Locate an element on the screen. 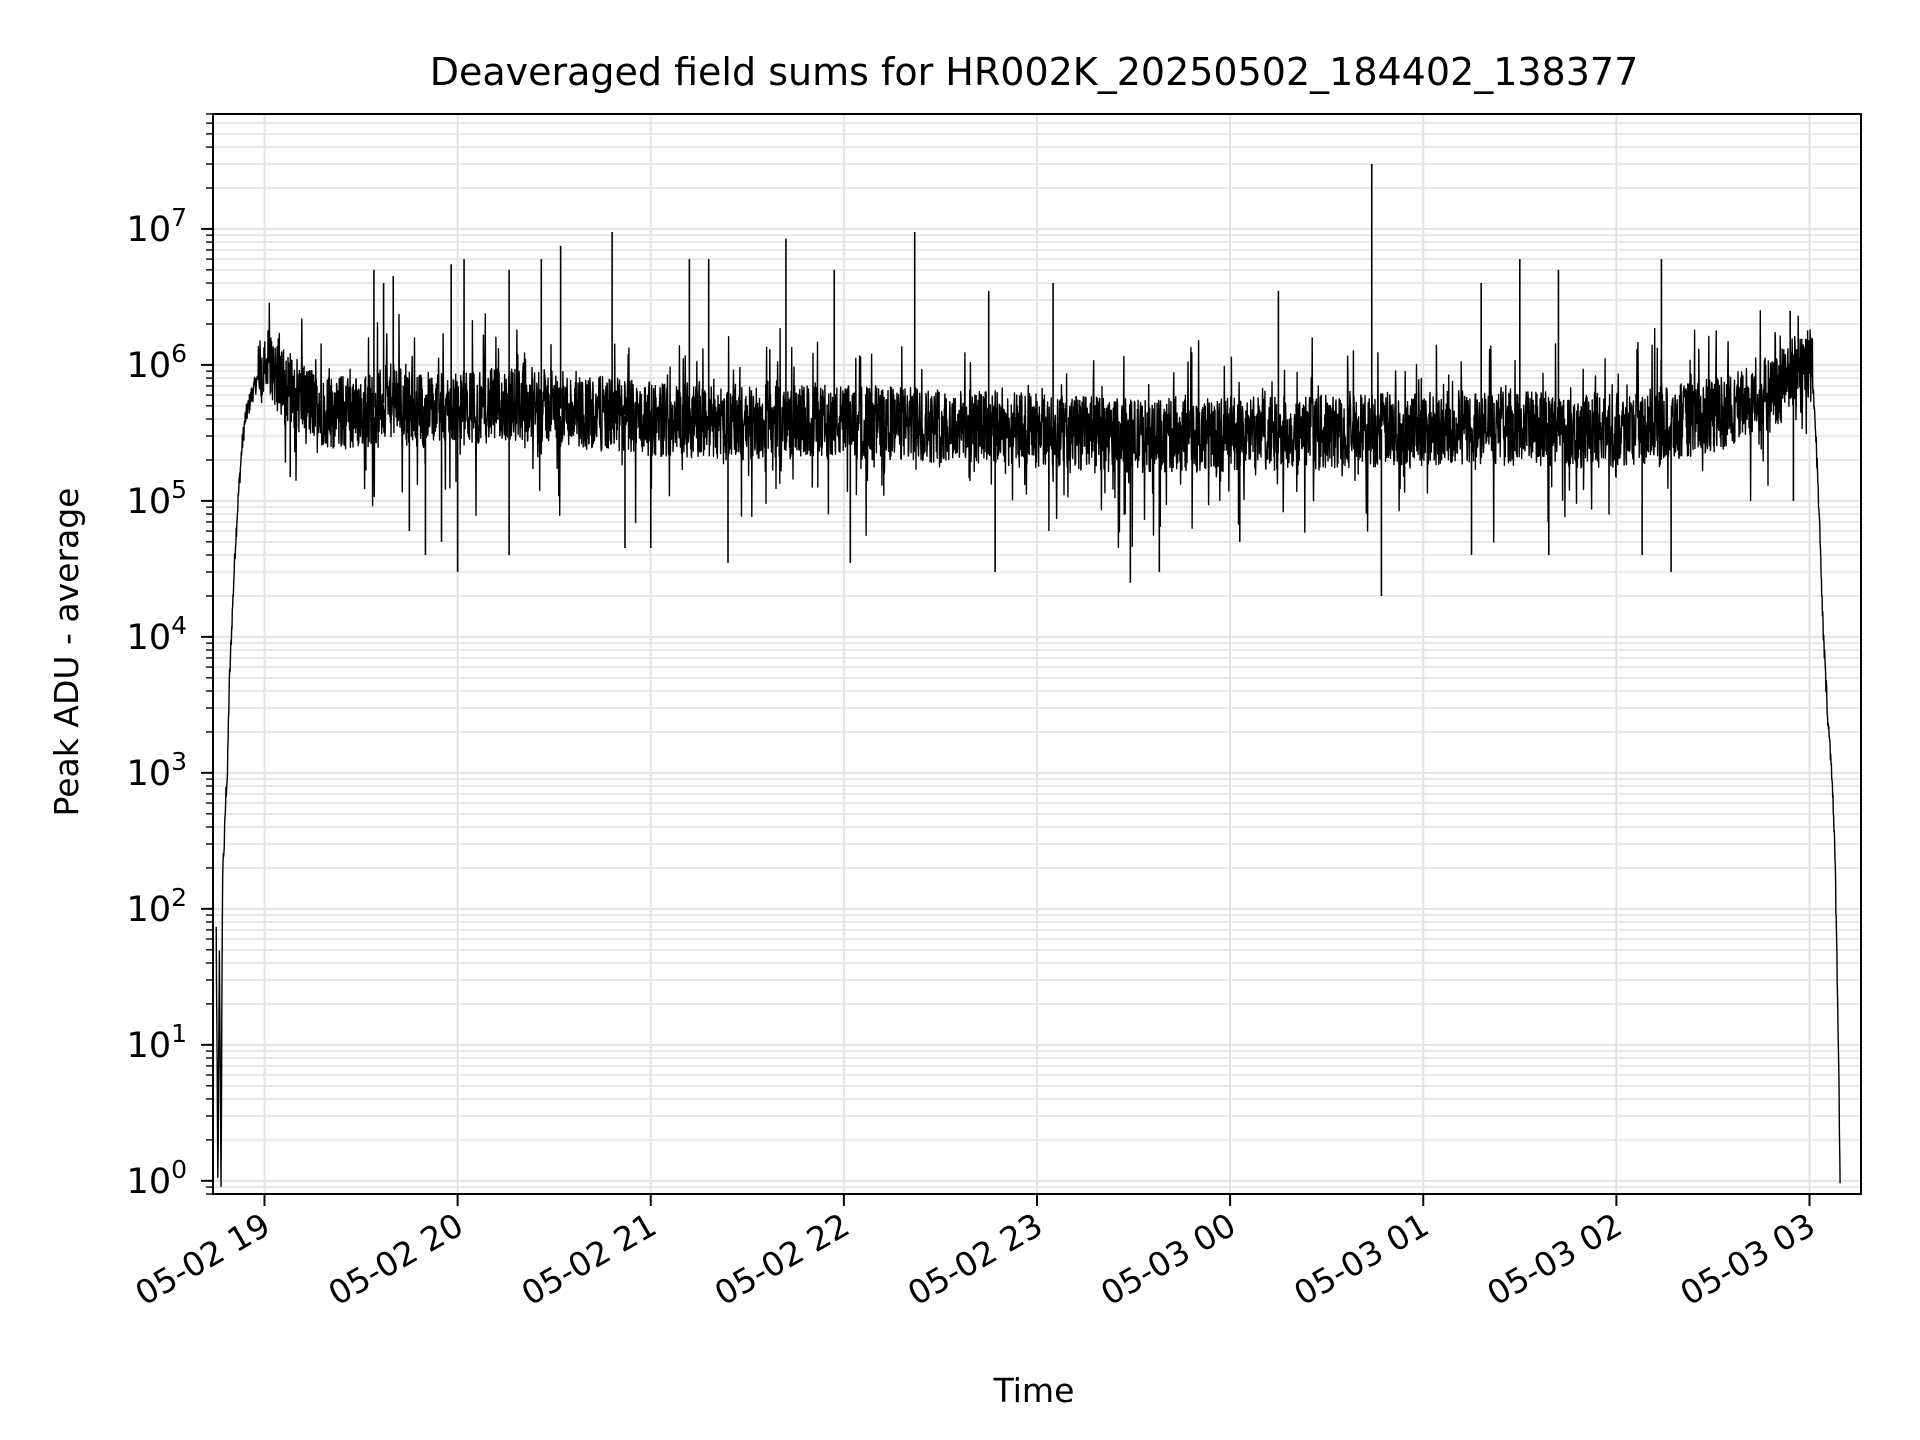 The height and width of the screenshot is (1440, 1920). y-tick-label: 10³ is located at coordinates (157, 770).